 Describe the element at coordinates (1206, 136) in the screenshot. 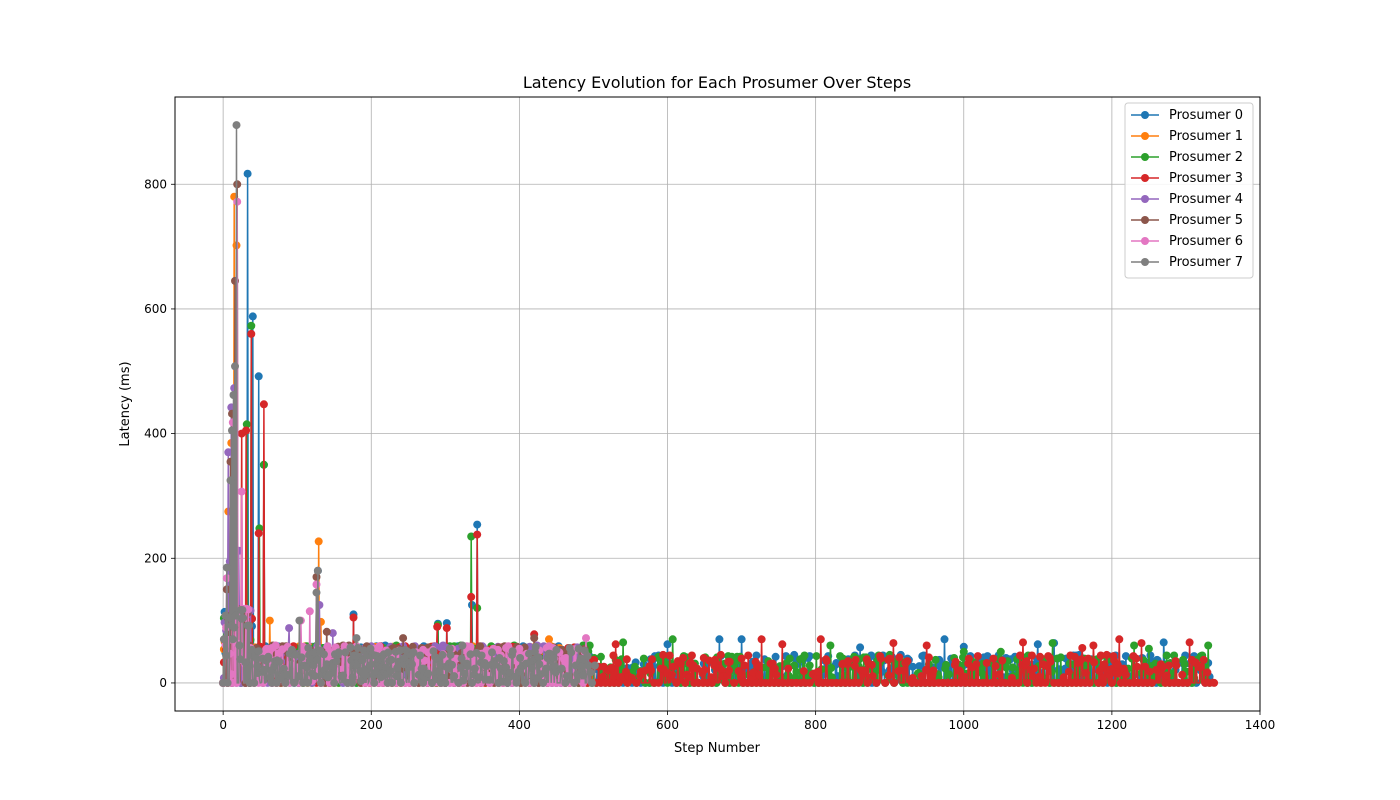

I see `legend-label: Prosumer 1` at that location.